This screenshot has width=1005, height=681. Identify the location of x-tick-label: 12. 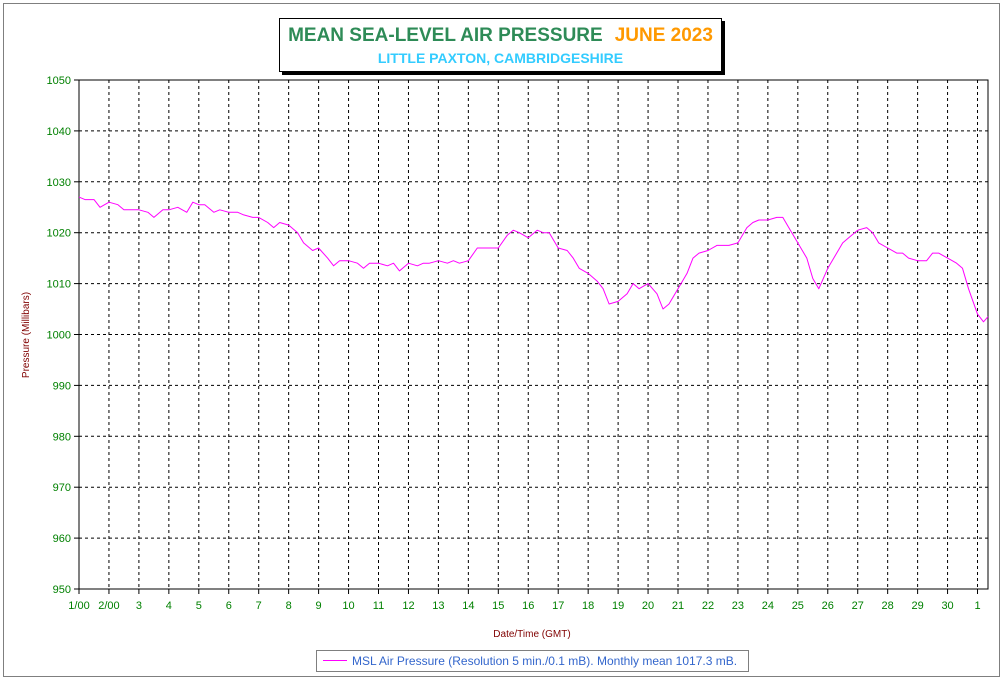
(408, 606).